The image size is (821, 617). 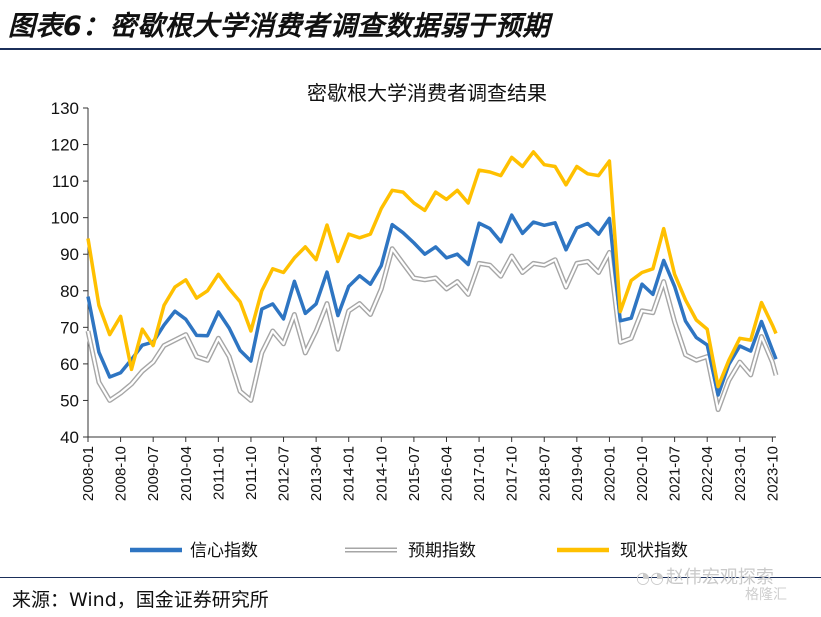 I want to click on legend-label: 预期指数, so click(x=442, y=551).